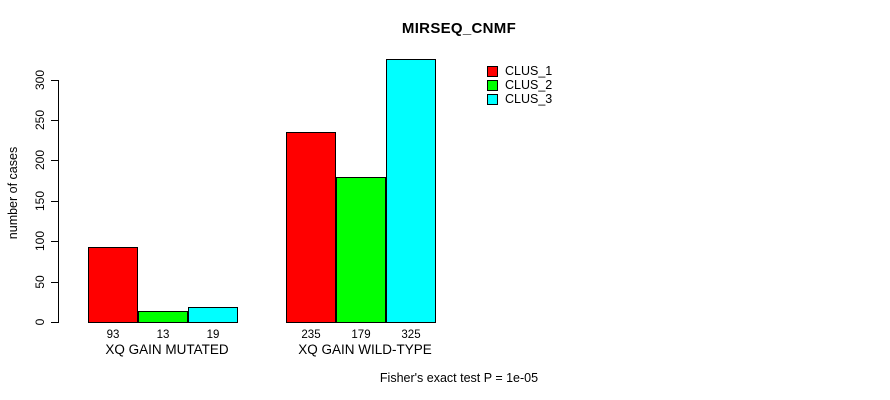 Image resolution: width=890 pixels, height=400 pixels. I want to click on y-axis-label: number of cases, so click(13, 193).